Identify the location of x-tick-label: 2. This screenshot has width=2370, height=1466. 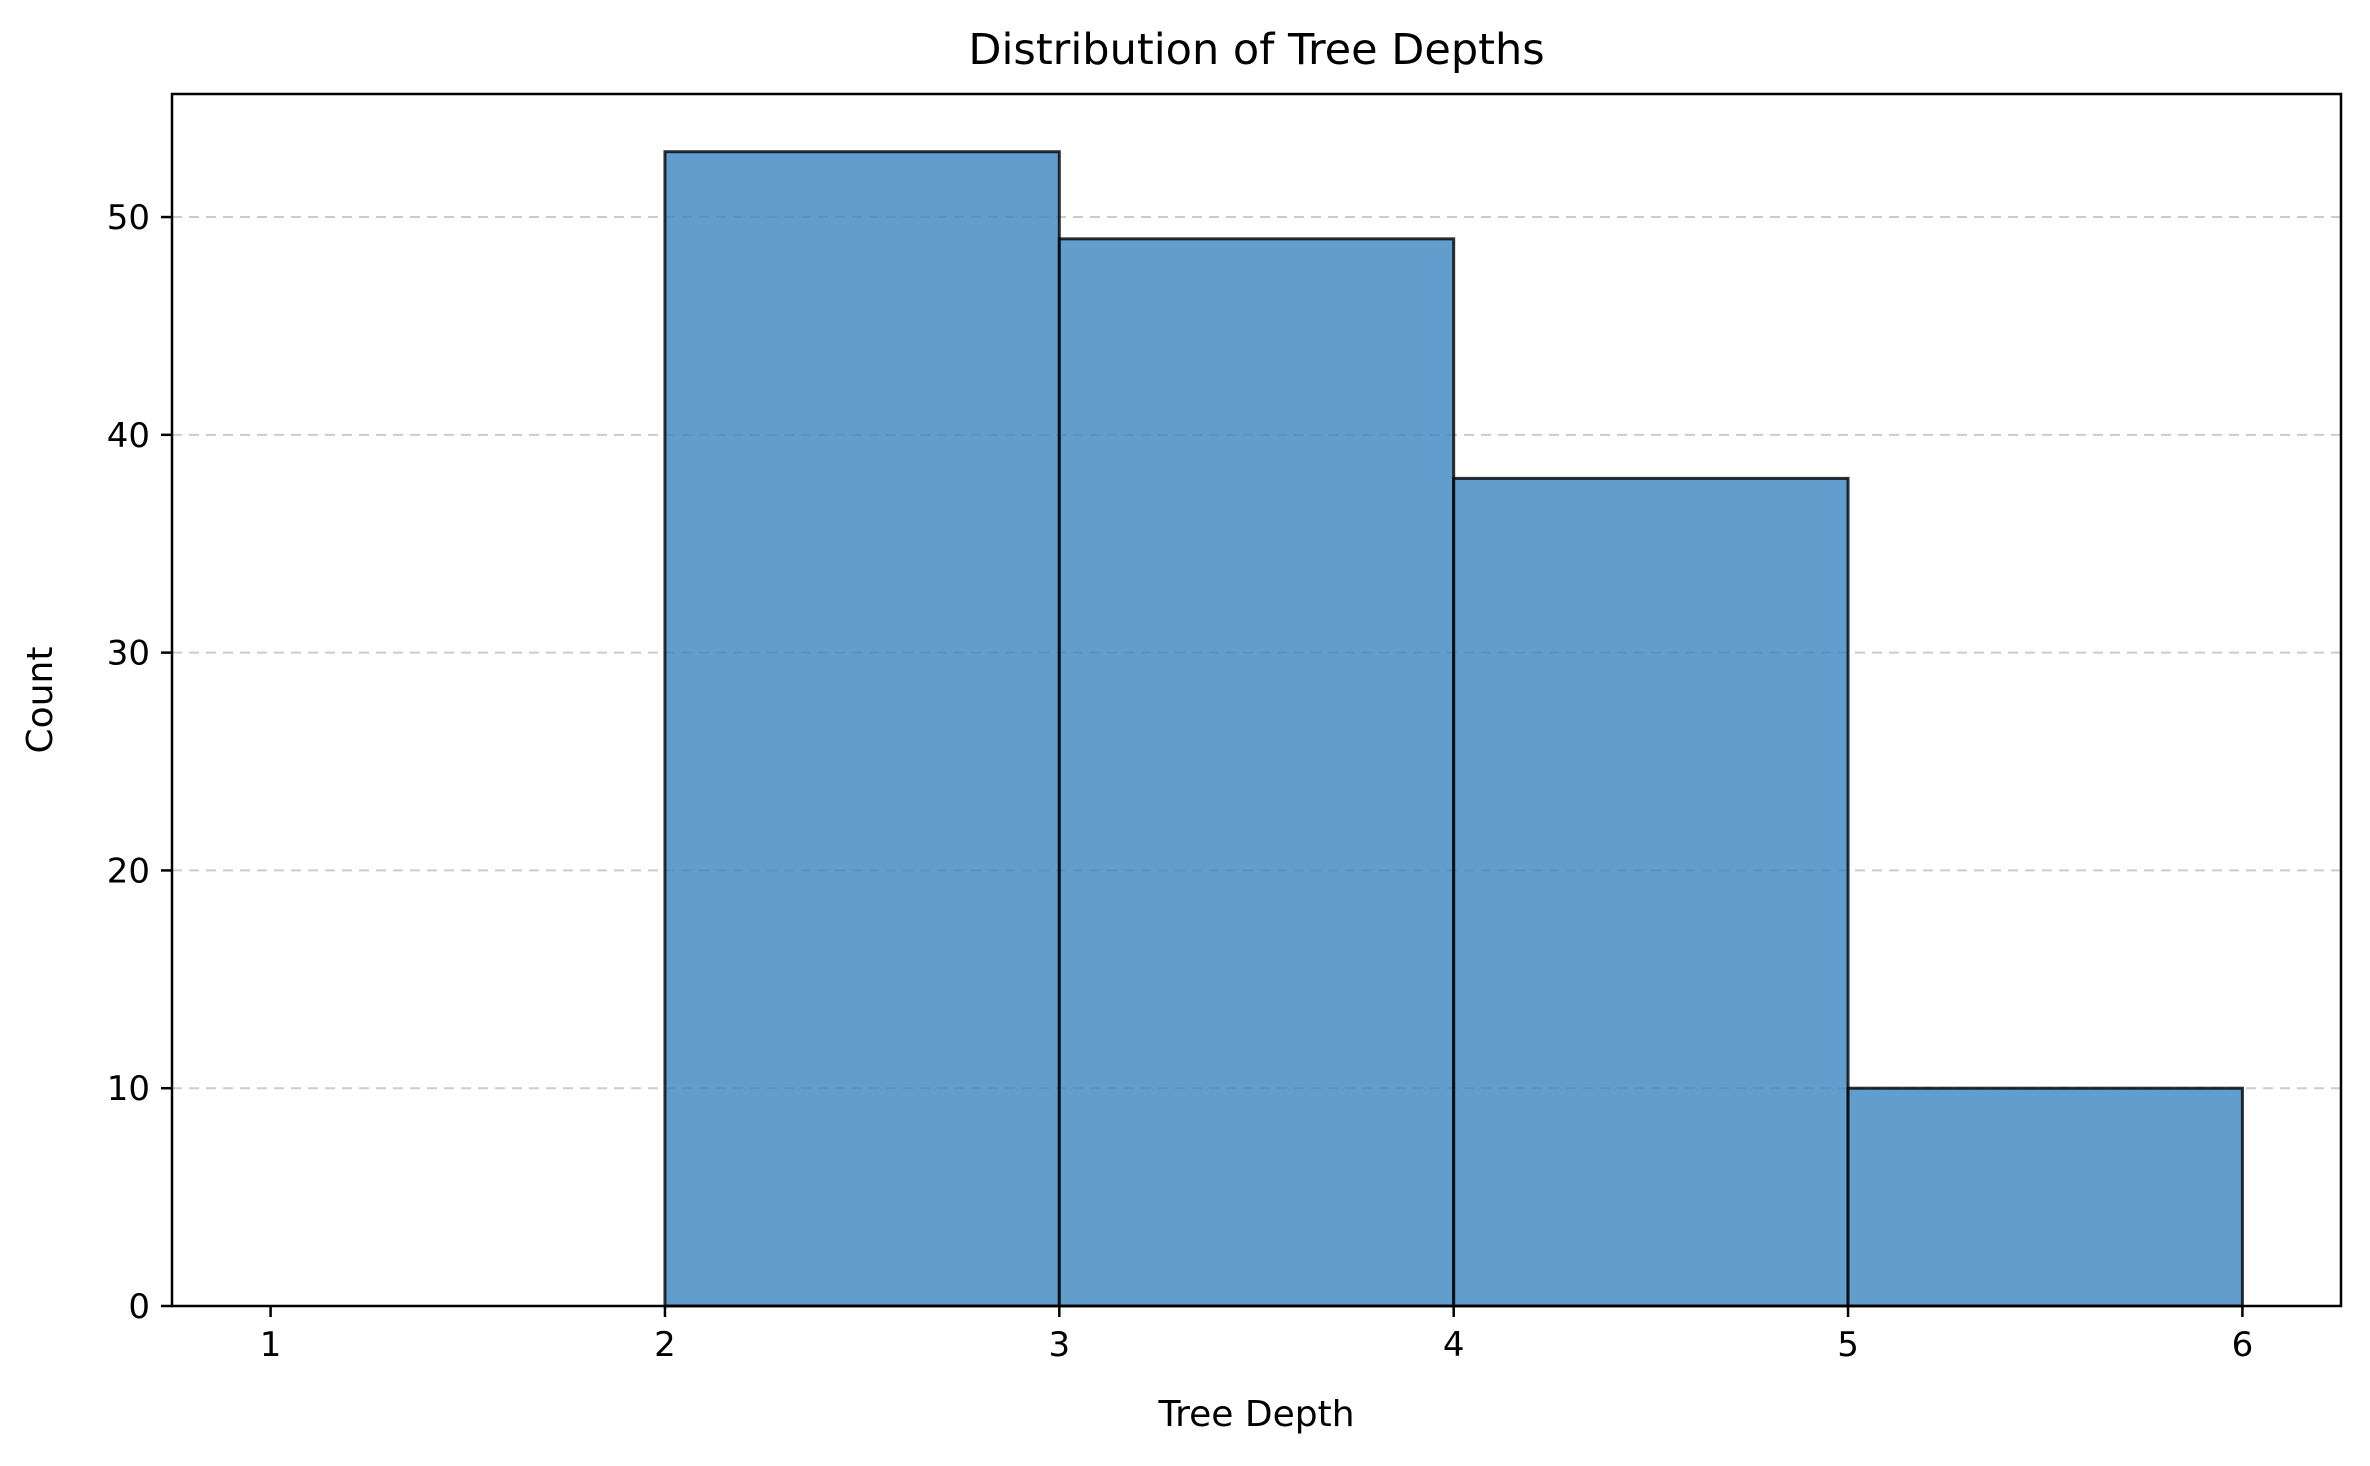
(665, 1345).